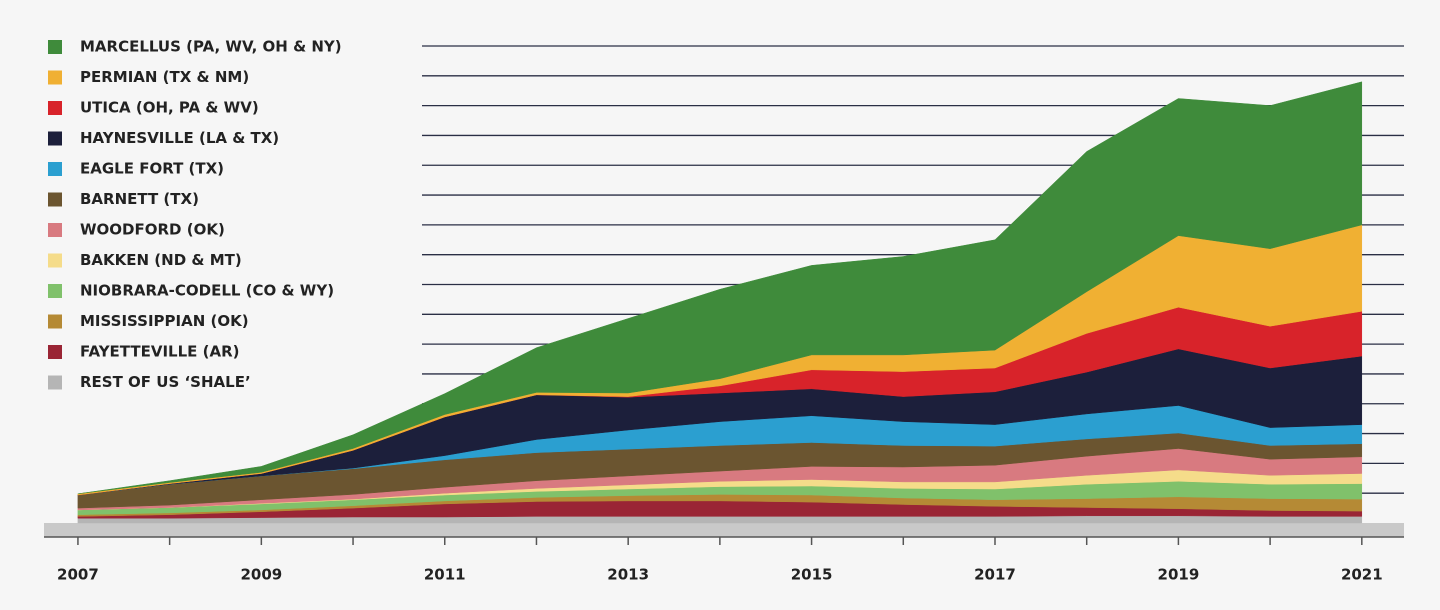 Image resolution: width=1440 pixels, height=610 pixels. Describe the element at coordinates (152, 169) in the screenshot. I see `legend-label: EAGLE FORT (TX)` at that location.